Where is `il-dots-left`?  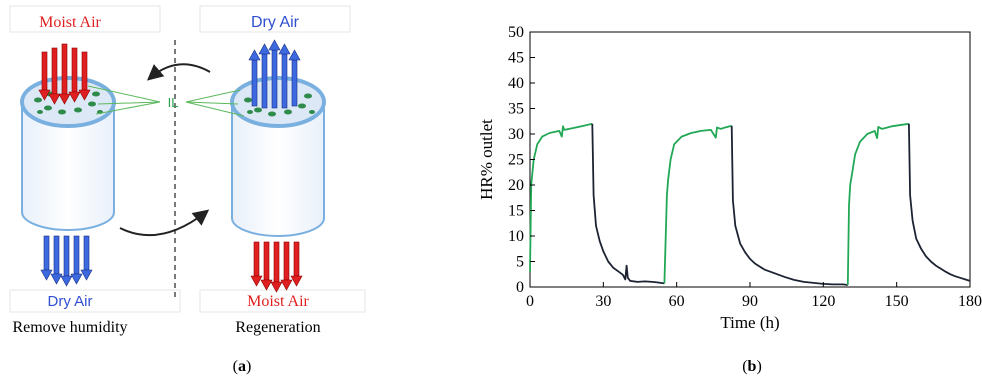
il-dots-left is located at coordinates (68, 103).